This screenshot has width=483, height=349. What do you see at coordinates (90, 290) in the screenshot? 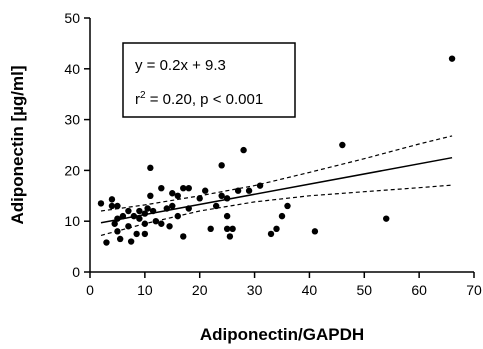
I see `x-tick-label: 0` at bounding box center [90, 290].